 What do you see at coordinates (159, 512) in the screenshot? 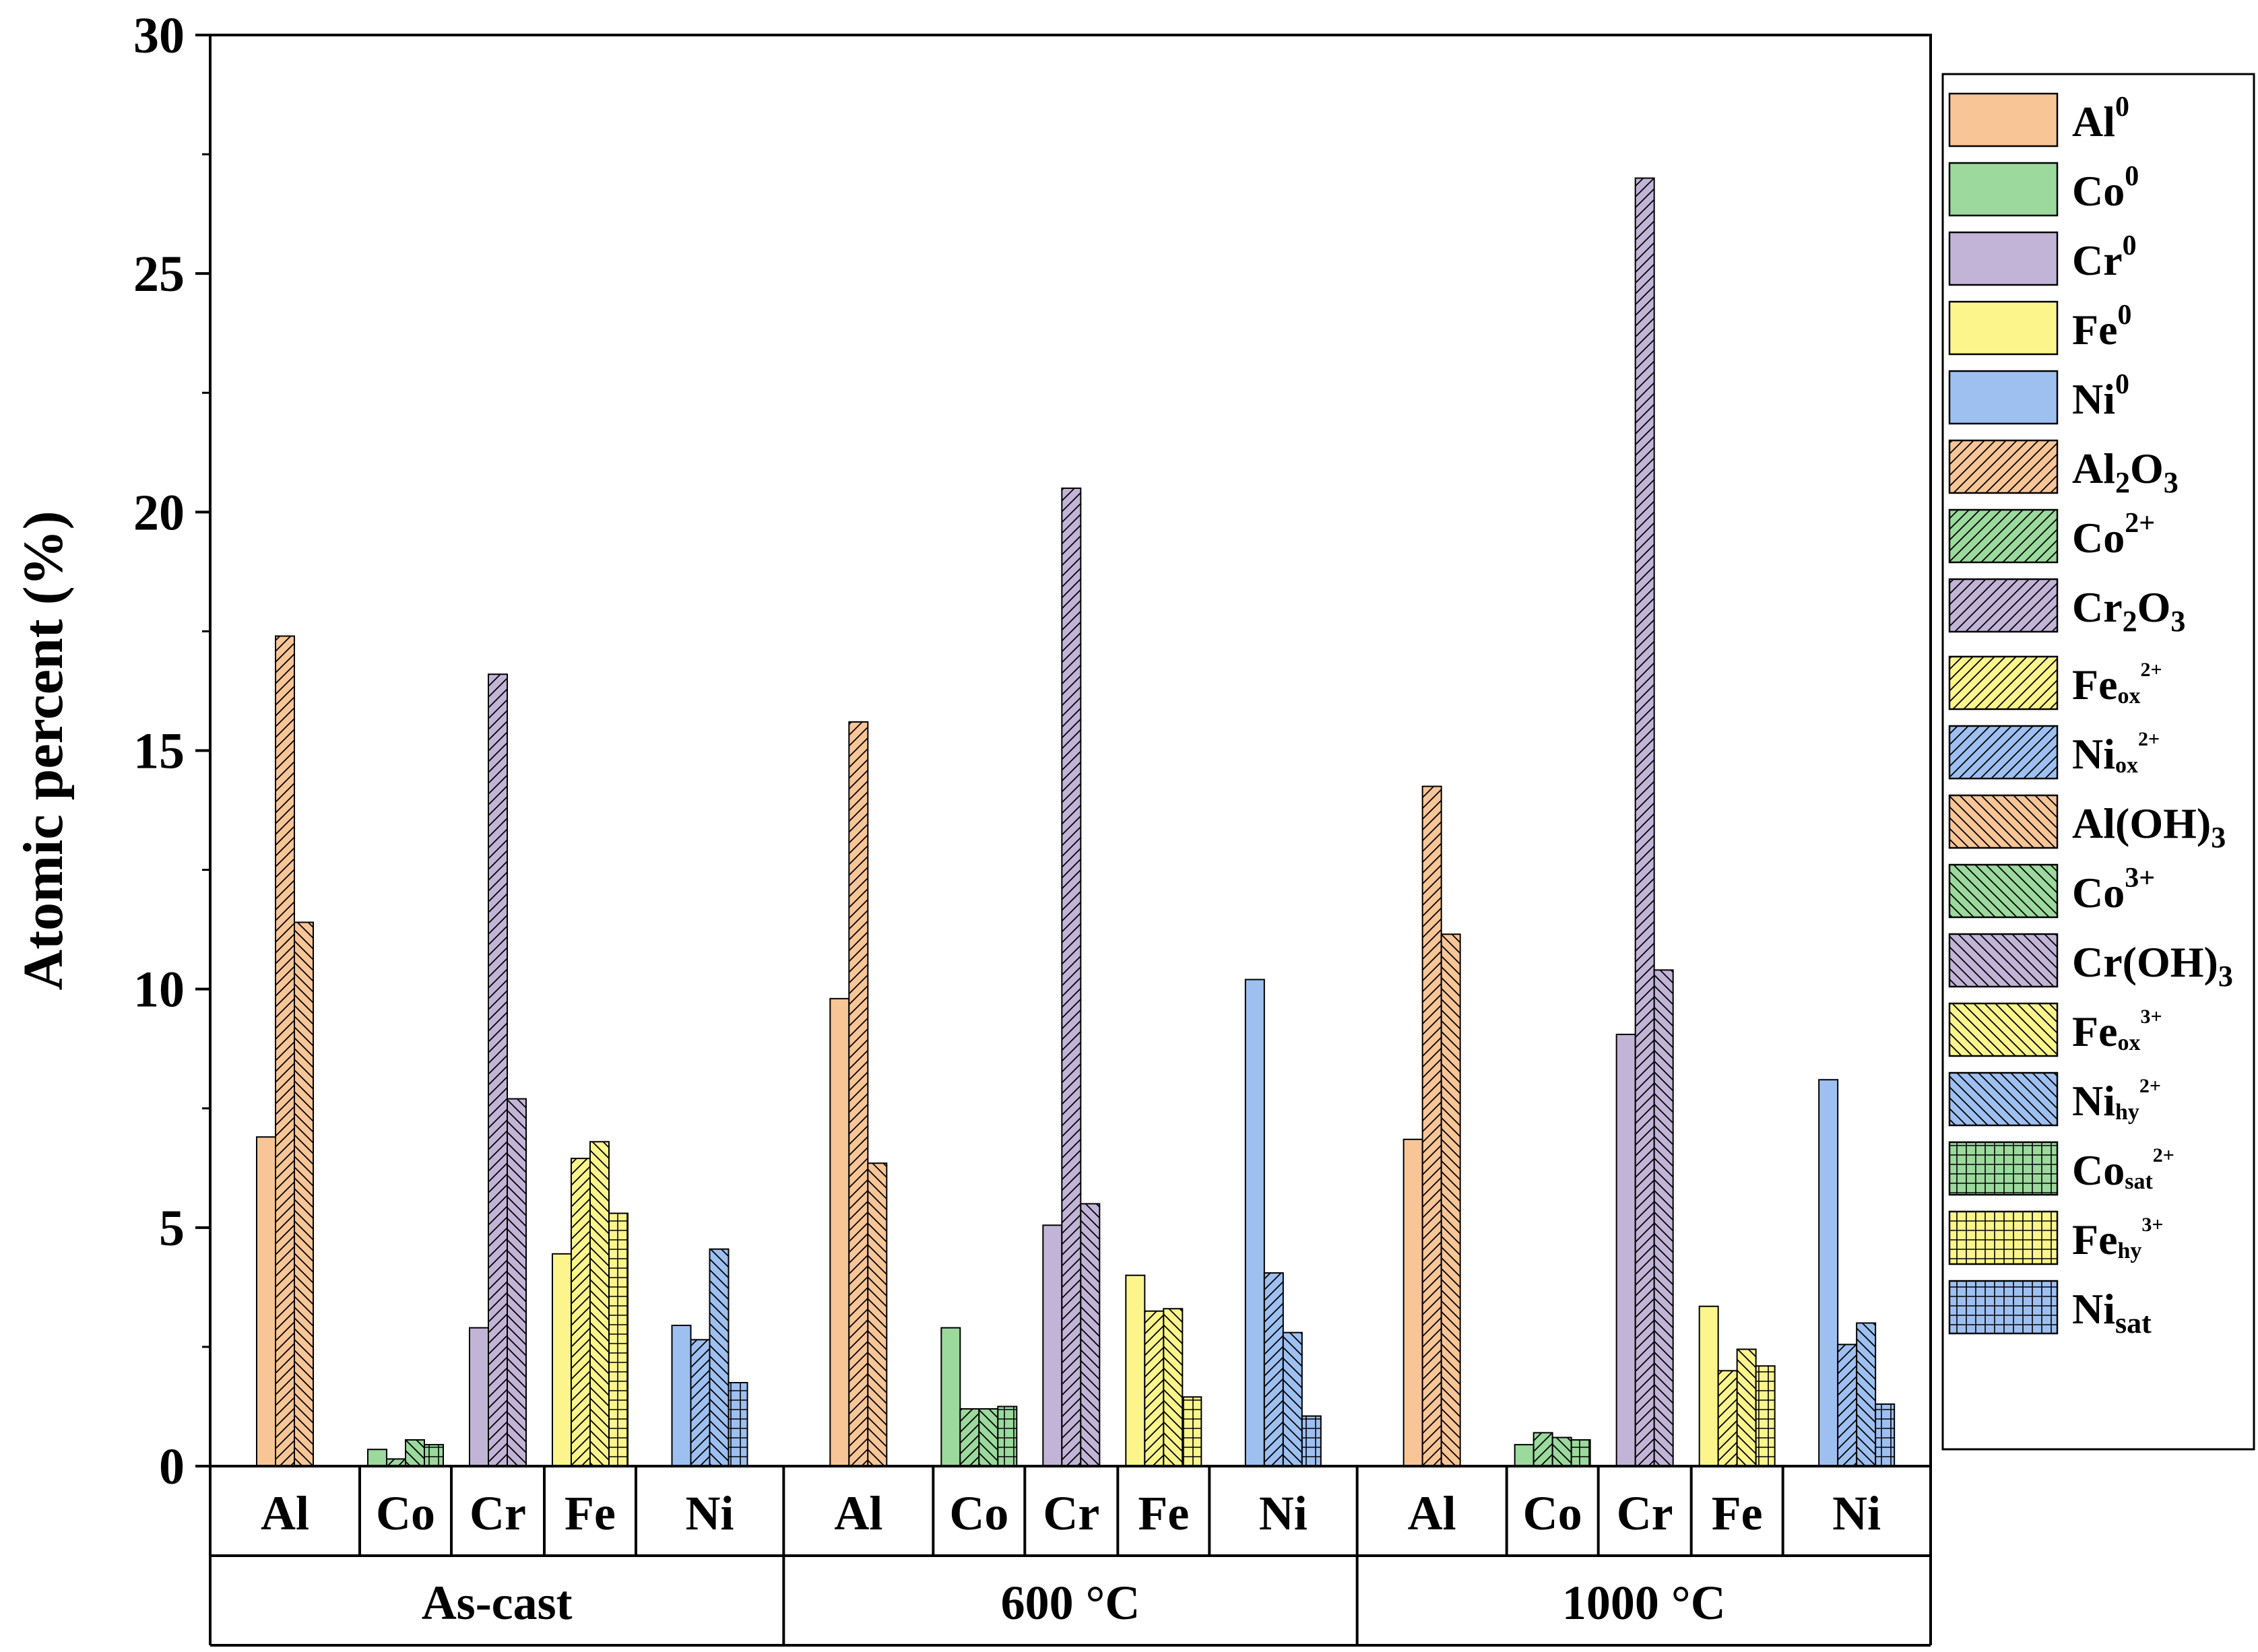
I see `y-tick-label: 20` at bounding box center [159, 512].